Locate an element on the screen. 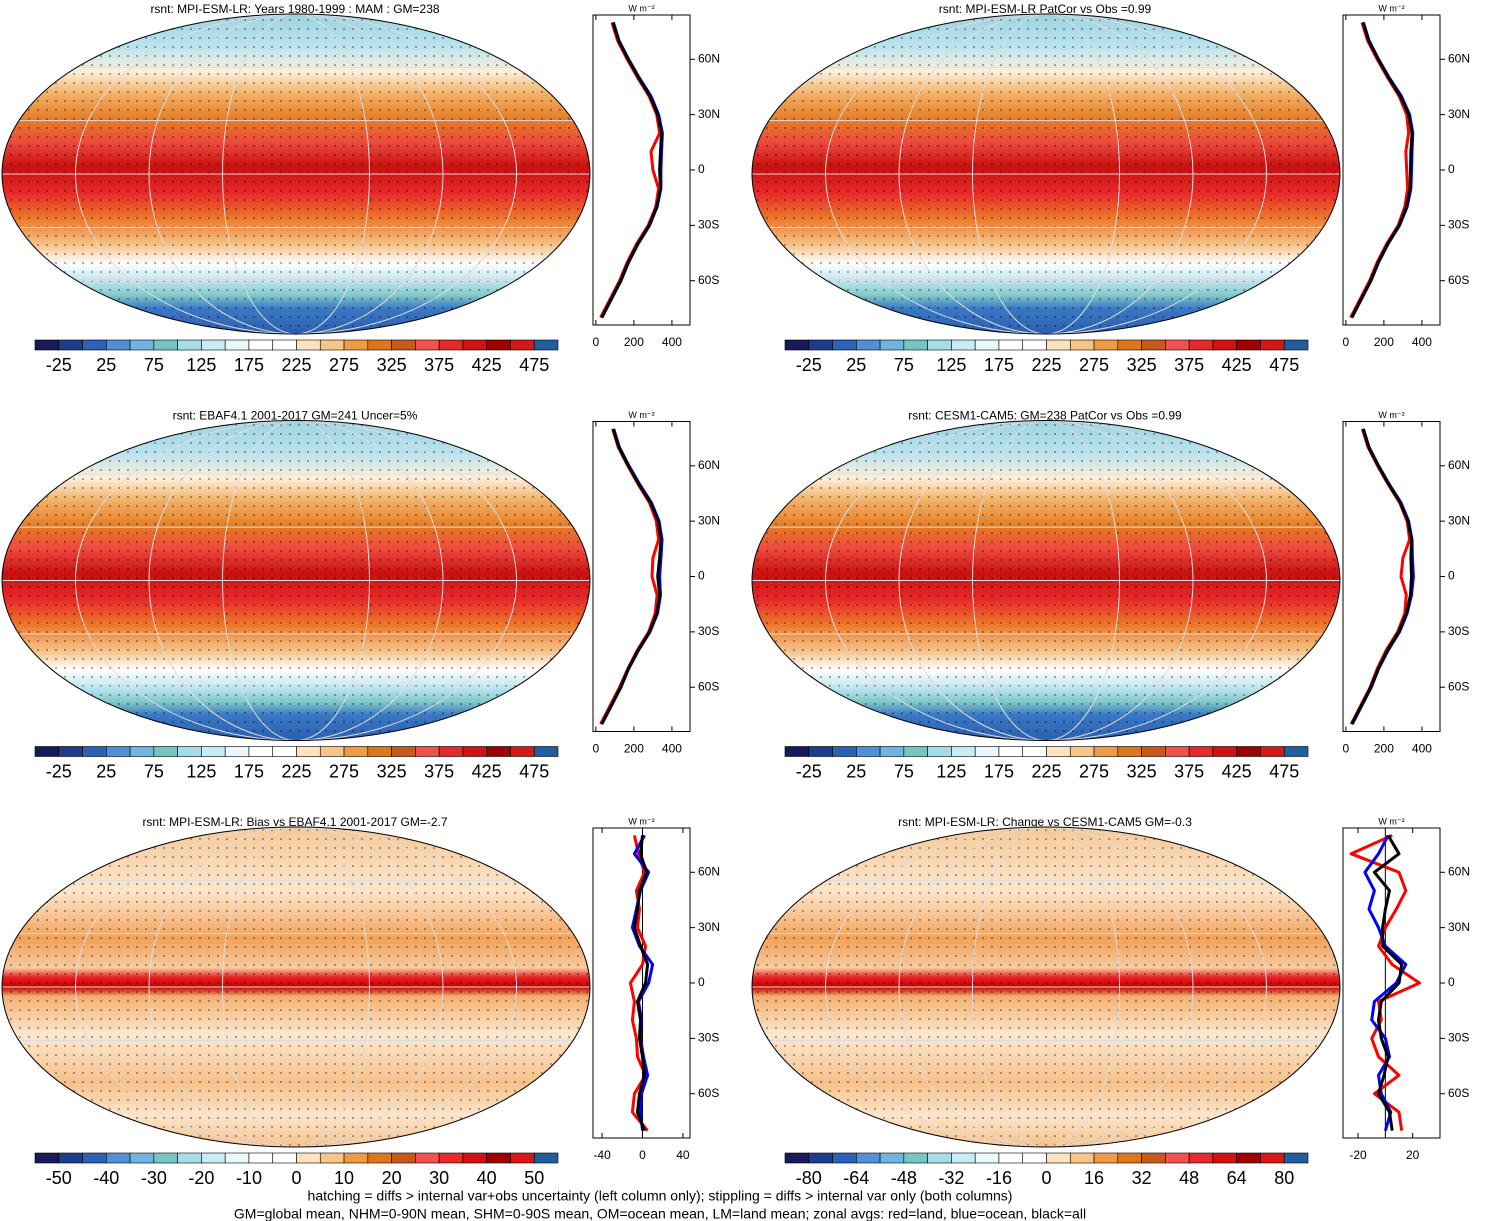 The width and height of the screenshot is (1485, 1221). x-tick-label: -20 is located at coordinates (1358, 1155).